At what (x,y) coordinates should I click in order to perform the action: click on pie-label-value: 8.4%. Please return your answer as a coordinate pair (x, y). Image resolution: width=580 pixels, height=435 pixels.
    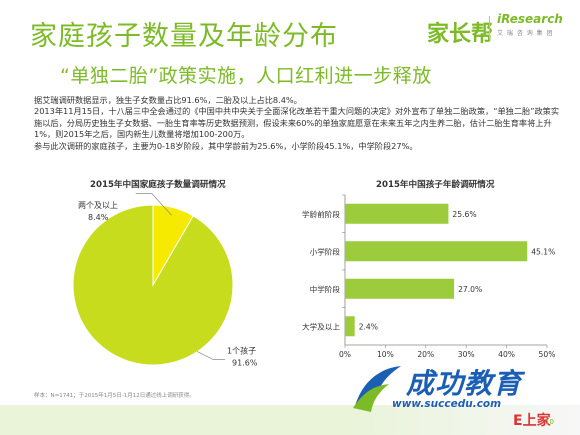
    Looking at the image, I should click on (98, 217).